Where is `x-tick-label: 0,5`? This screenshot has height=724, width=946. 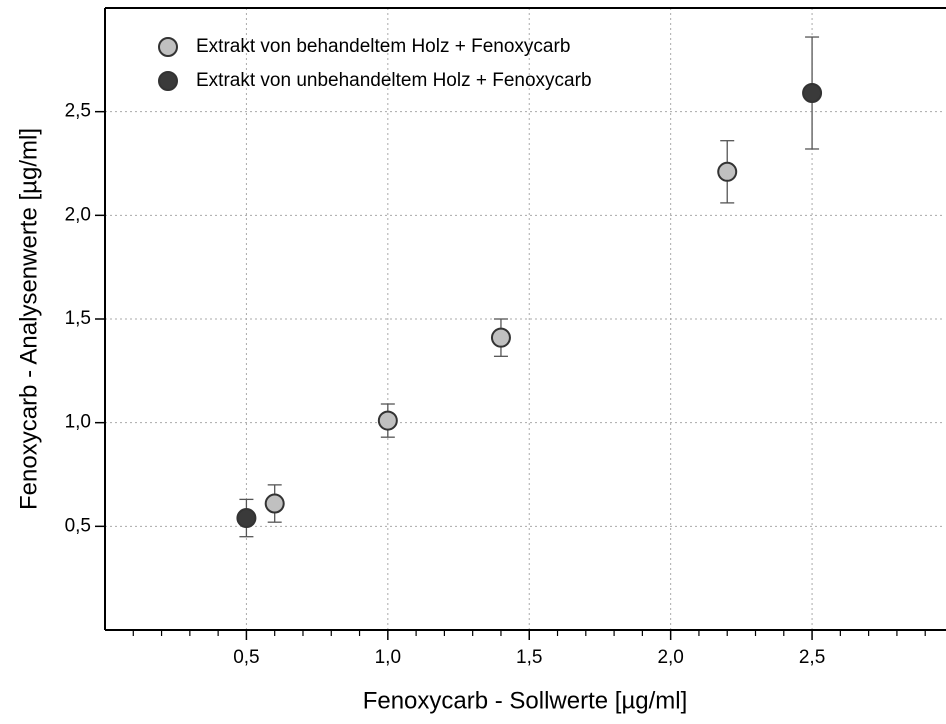 x-tick-label: 0,5 is located at coordinates (246, 657).